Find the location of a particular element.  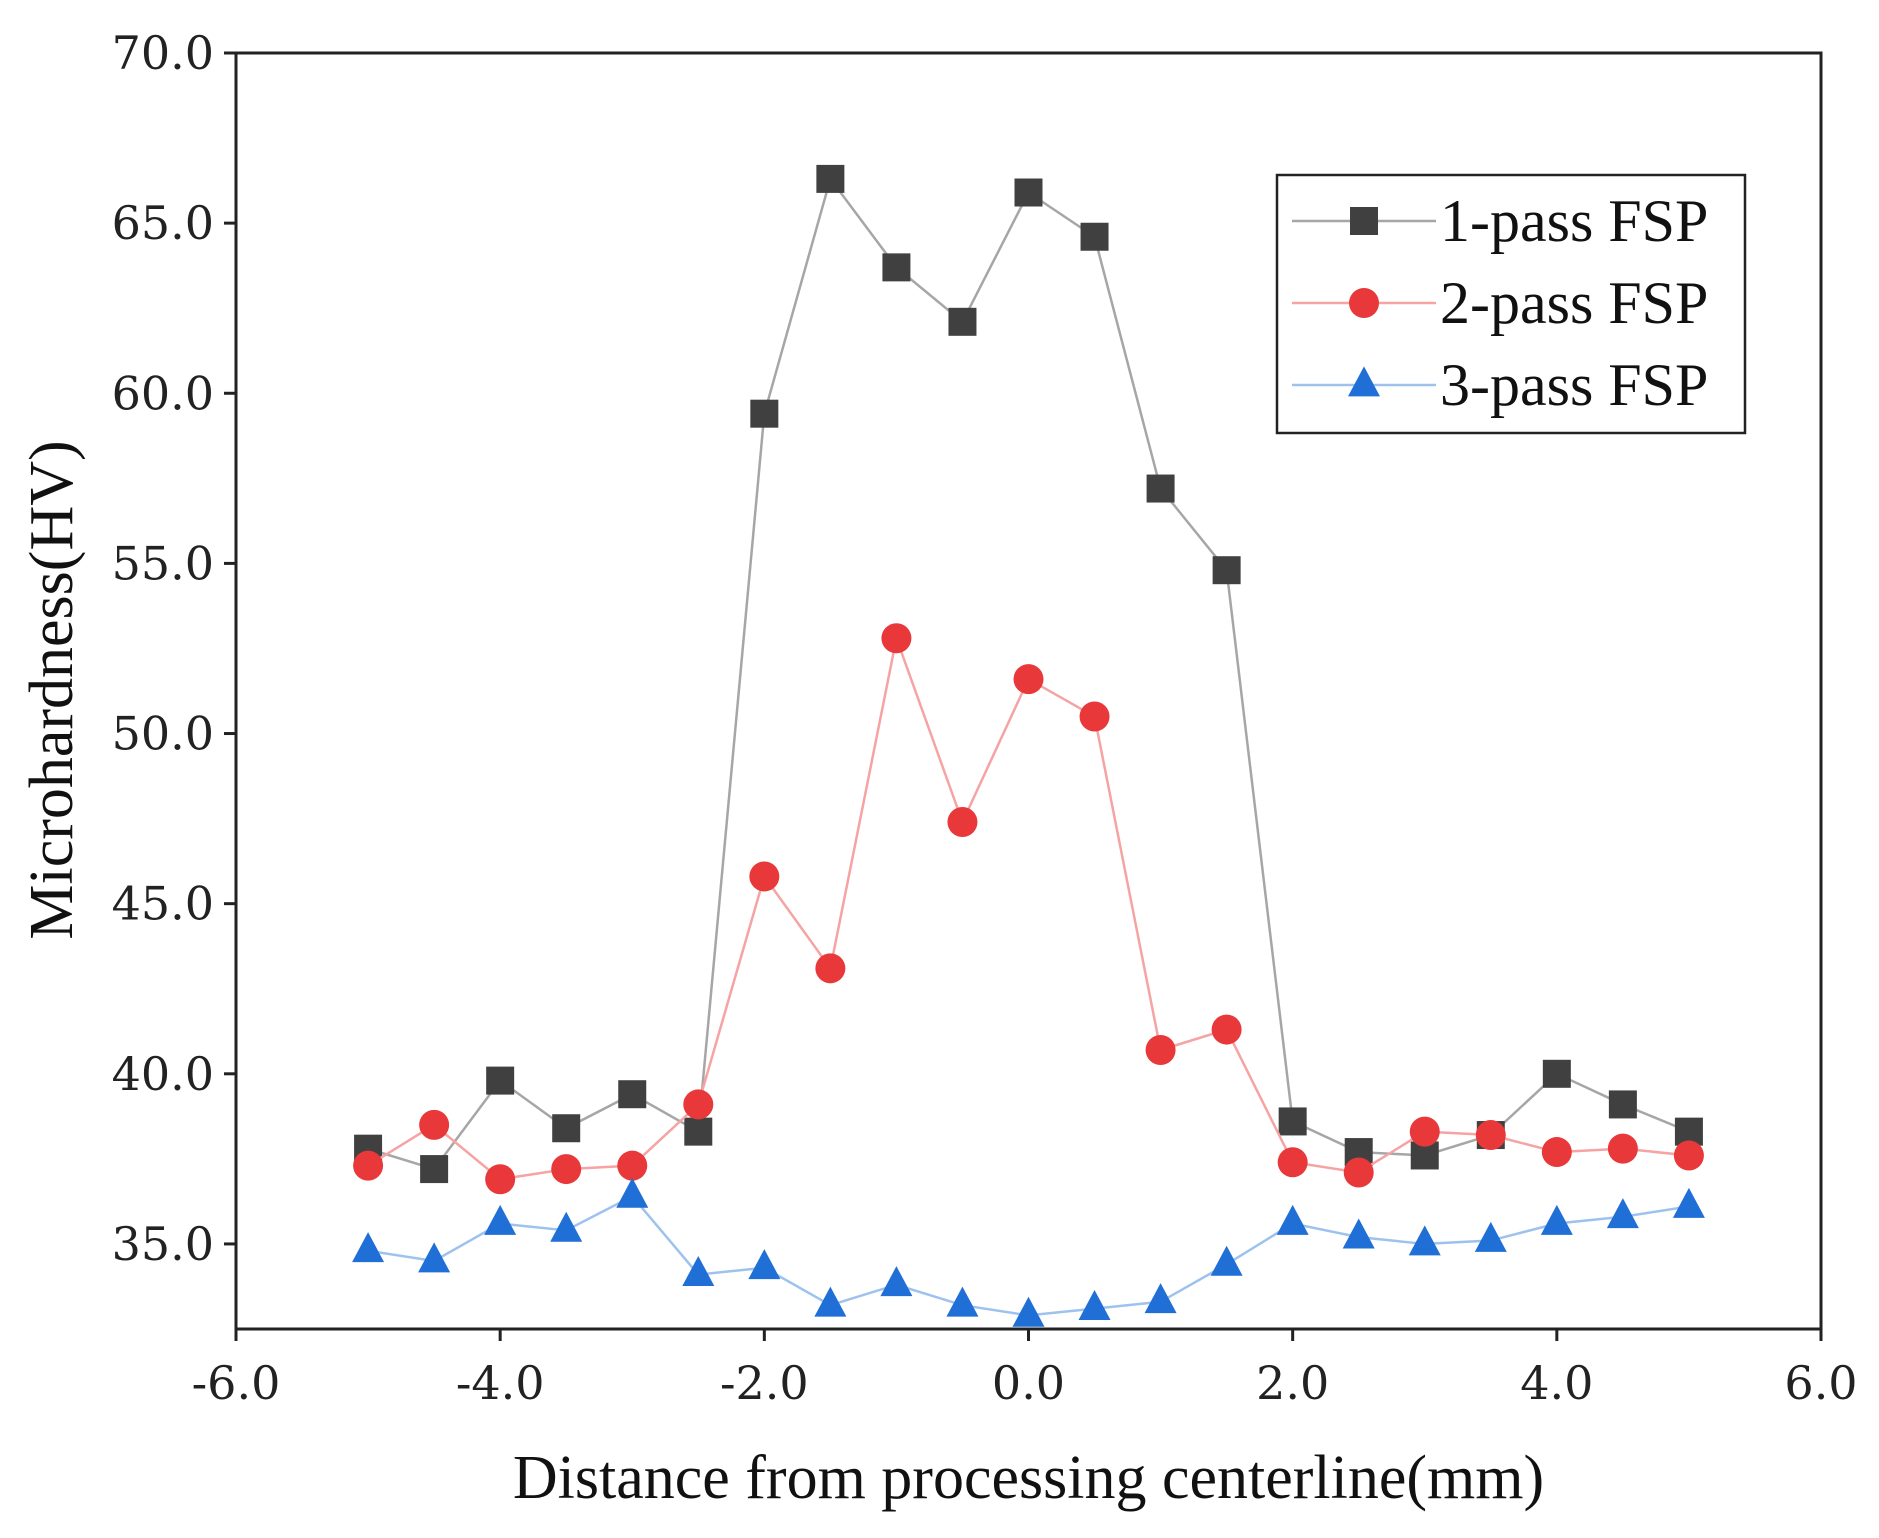

x-tick-label: 2.0 is located at coordinates (1292, 1383).